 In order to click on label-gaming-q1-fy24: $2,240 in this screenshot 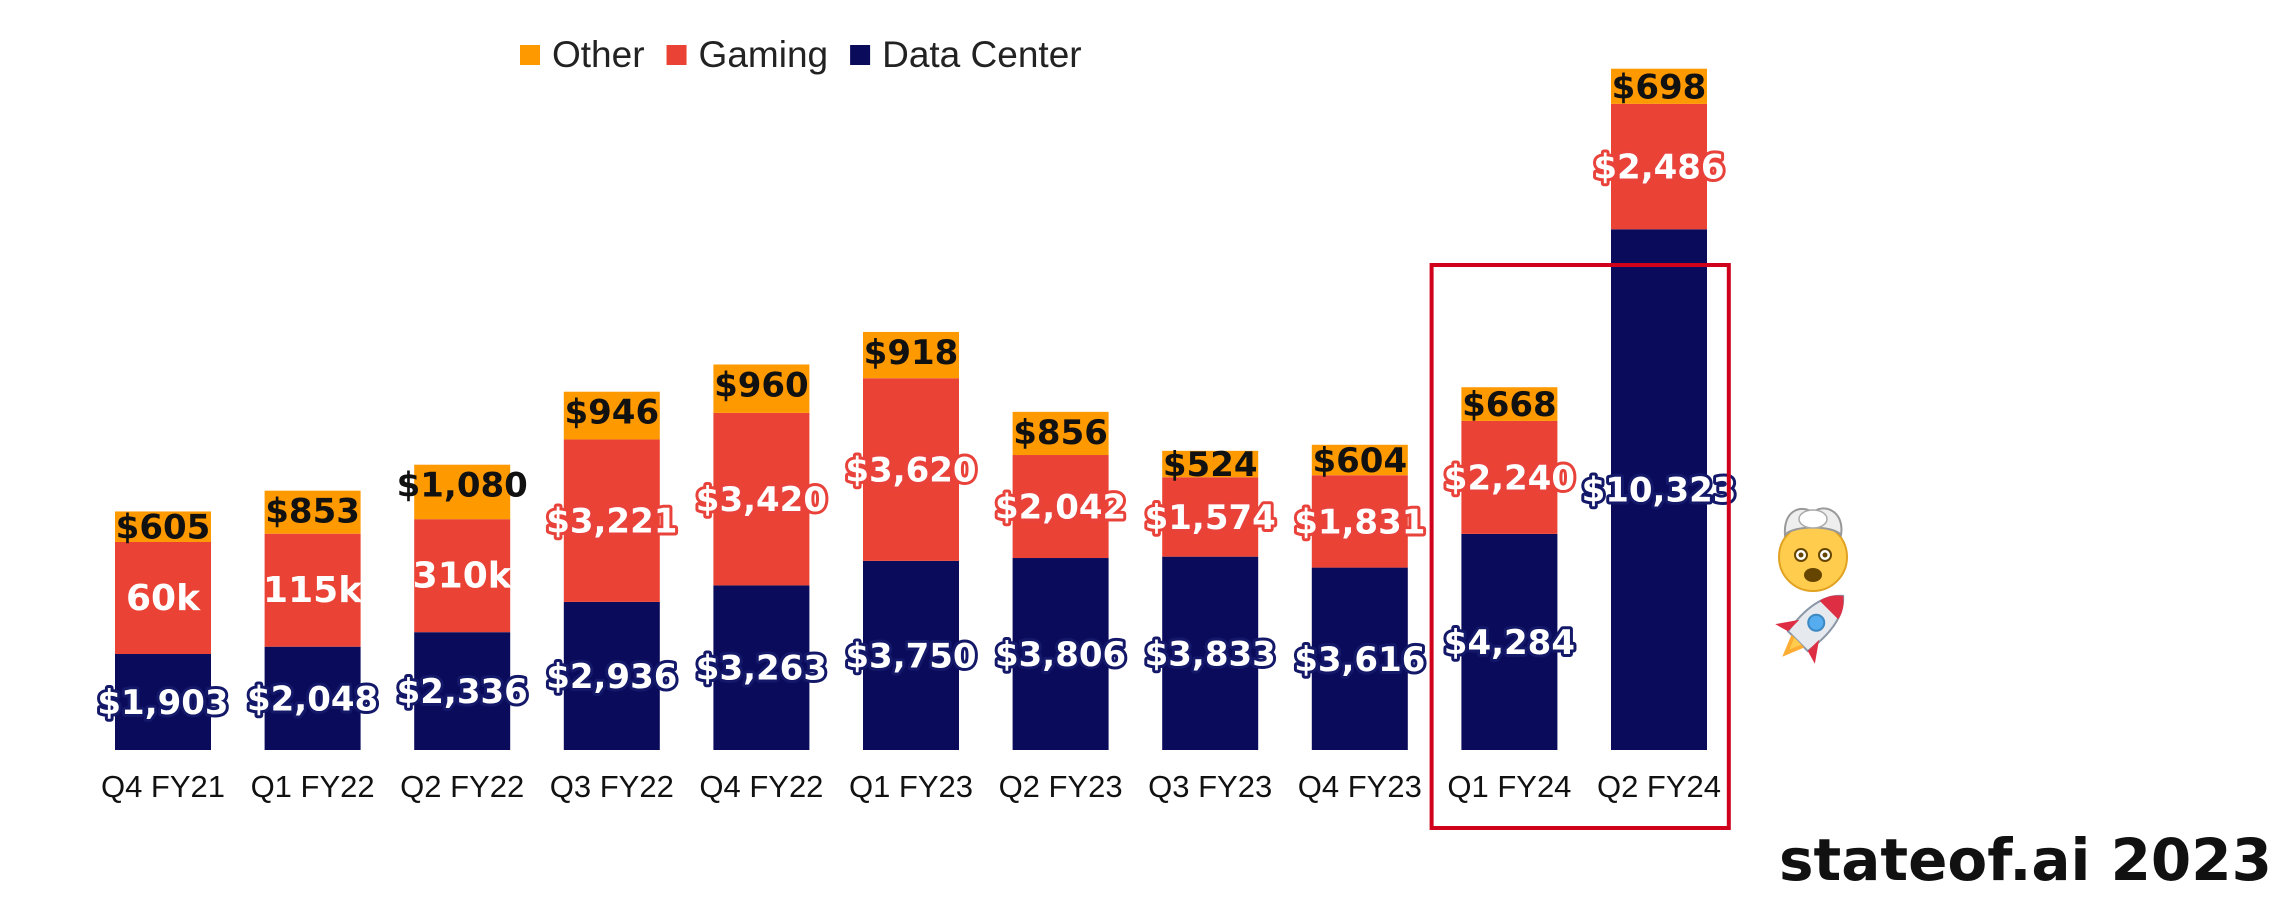, I will do `click(1509, 478)`.